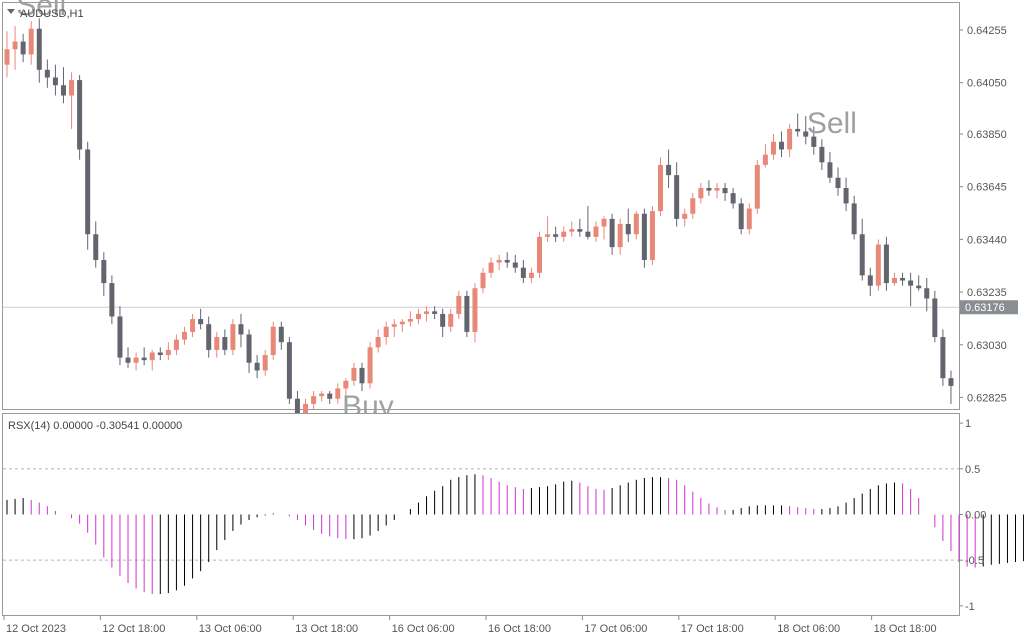 The width and height of the screenshot is (1024, 640). I want to click on indicator-tick-label: -1, so click(970, 607).